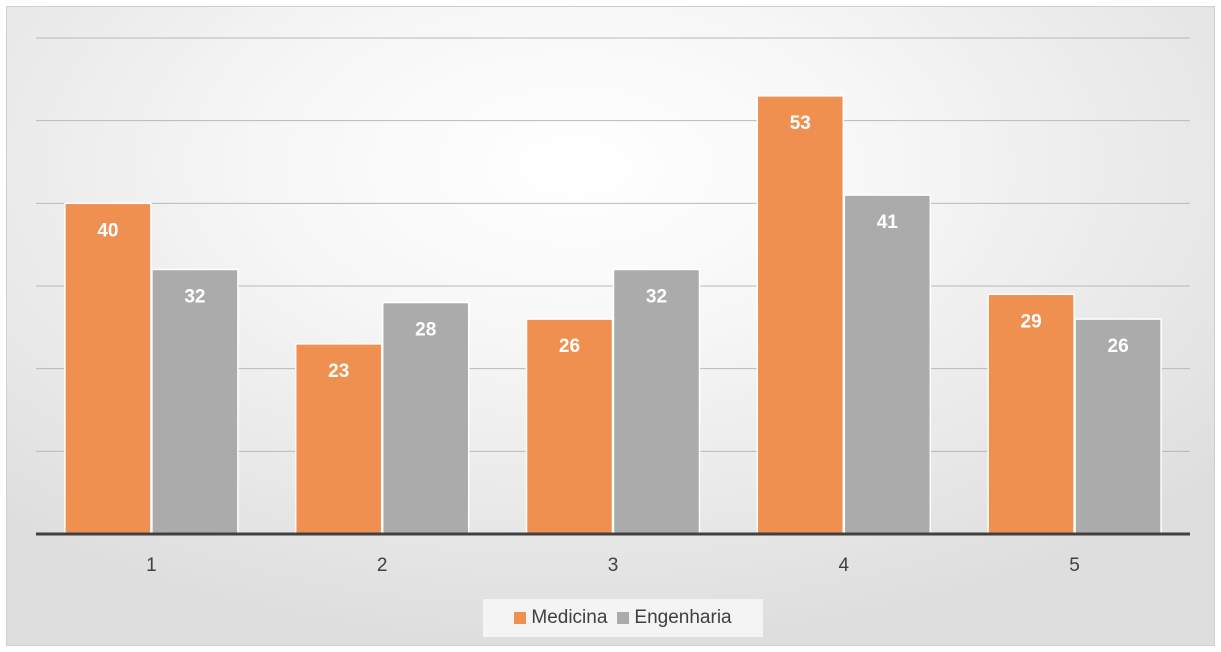  Describe the element at coordinates (683, 617) in the screenshot. I see `legend-label-engenharia: Engenharia` at that location.